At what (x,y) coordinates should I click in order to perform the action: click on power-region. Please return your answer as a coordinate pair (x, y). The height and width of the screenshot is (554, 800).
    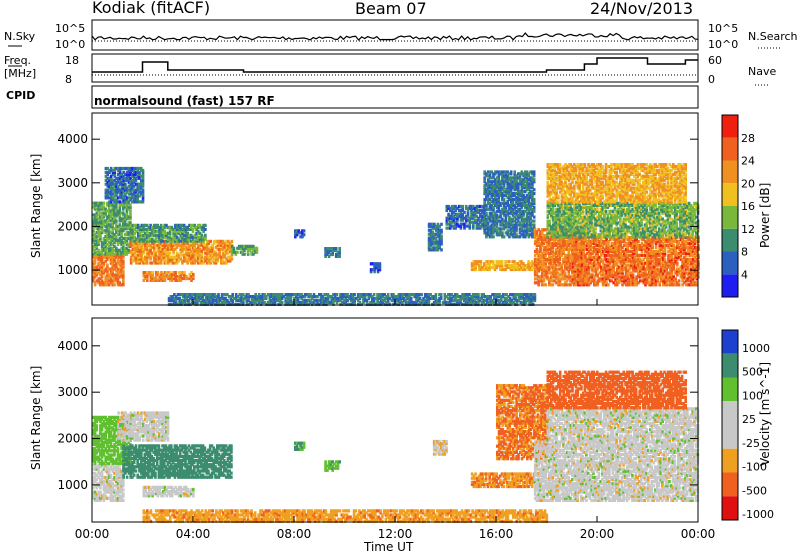
    Looking at the image, I should click on (435, 237).